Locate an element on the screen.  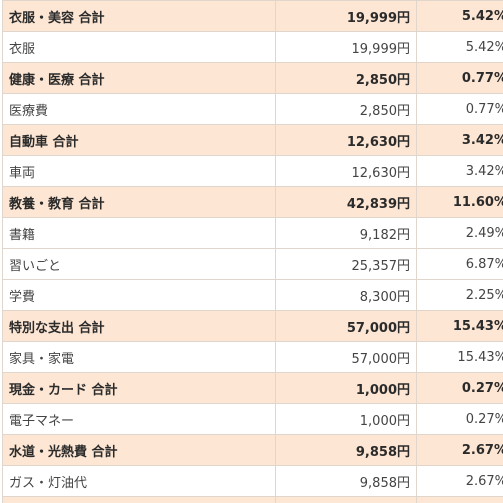
category-item-row: 学費 8,300円 2.25% is located at coordinates (252, 295).